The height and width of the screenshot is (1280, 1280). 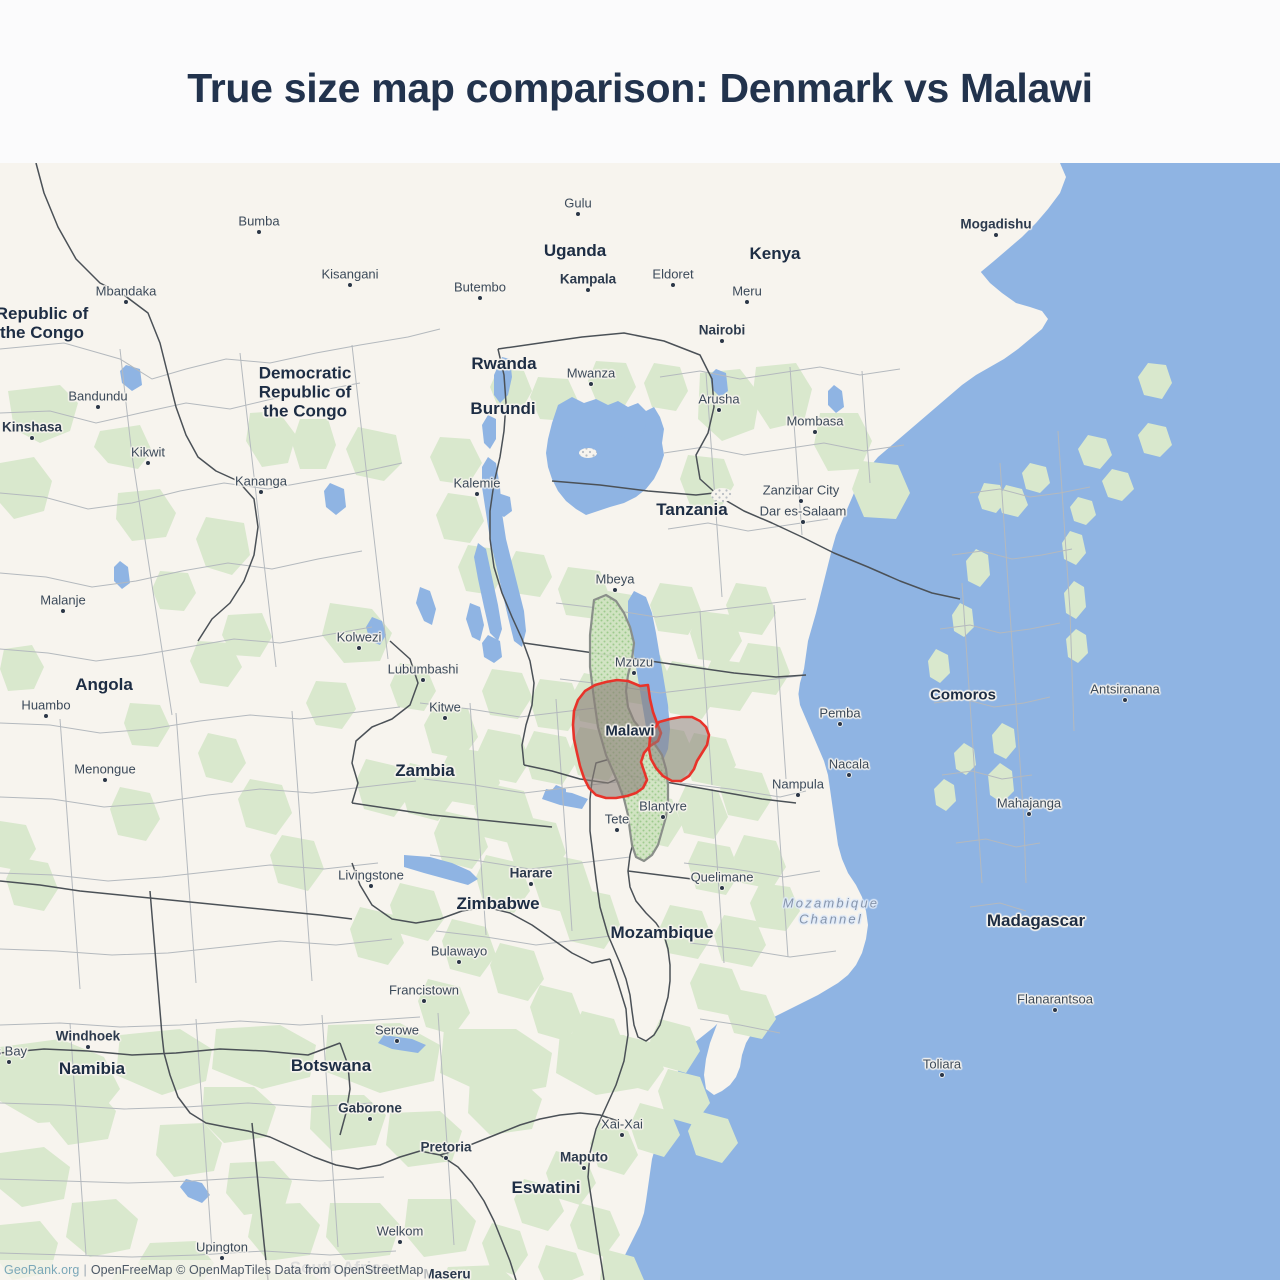 I want to click on denmark-jutland-polygon, so click(x=617, y=739).